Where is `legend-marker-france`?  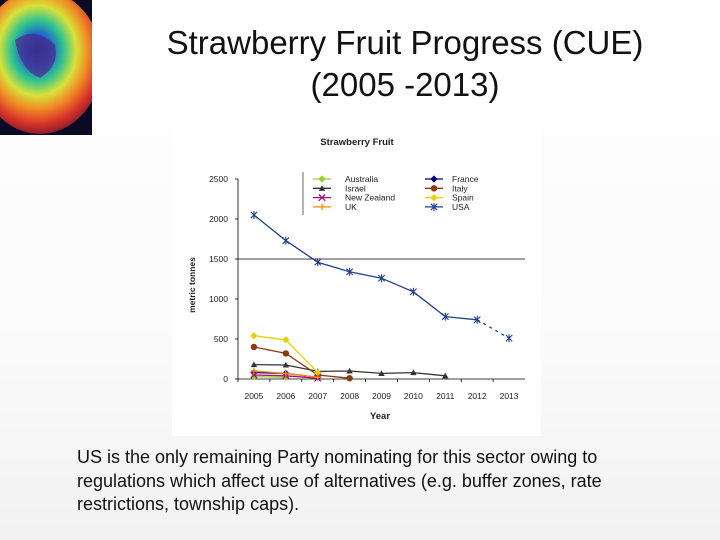
legend-marker-france is located at coordinates (434, 179).